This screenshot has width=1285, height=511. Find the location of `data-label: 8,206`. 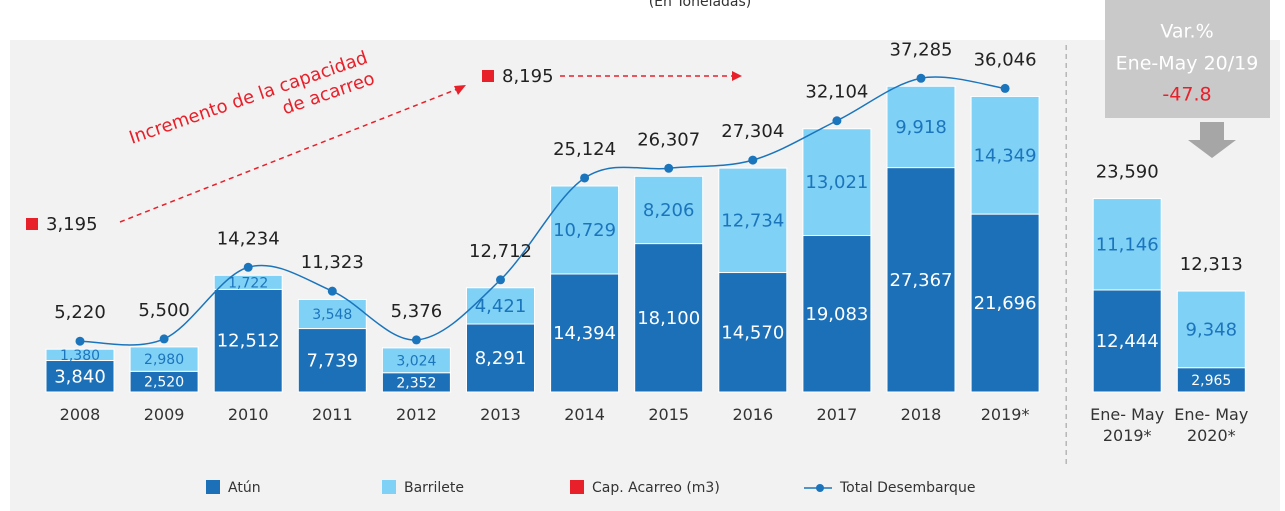

data-label: 8,206 is located at coordinates (669, 210).